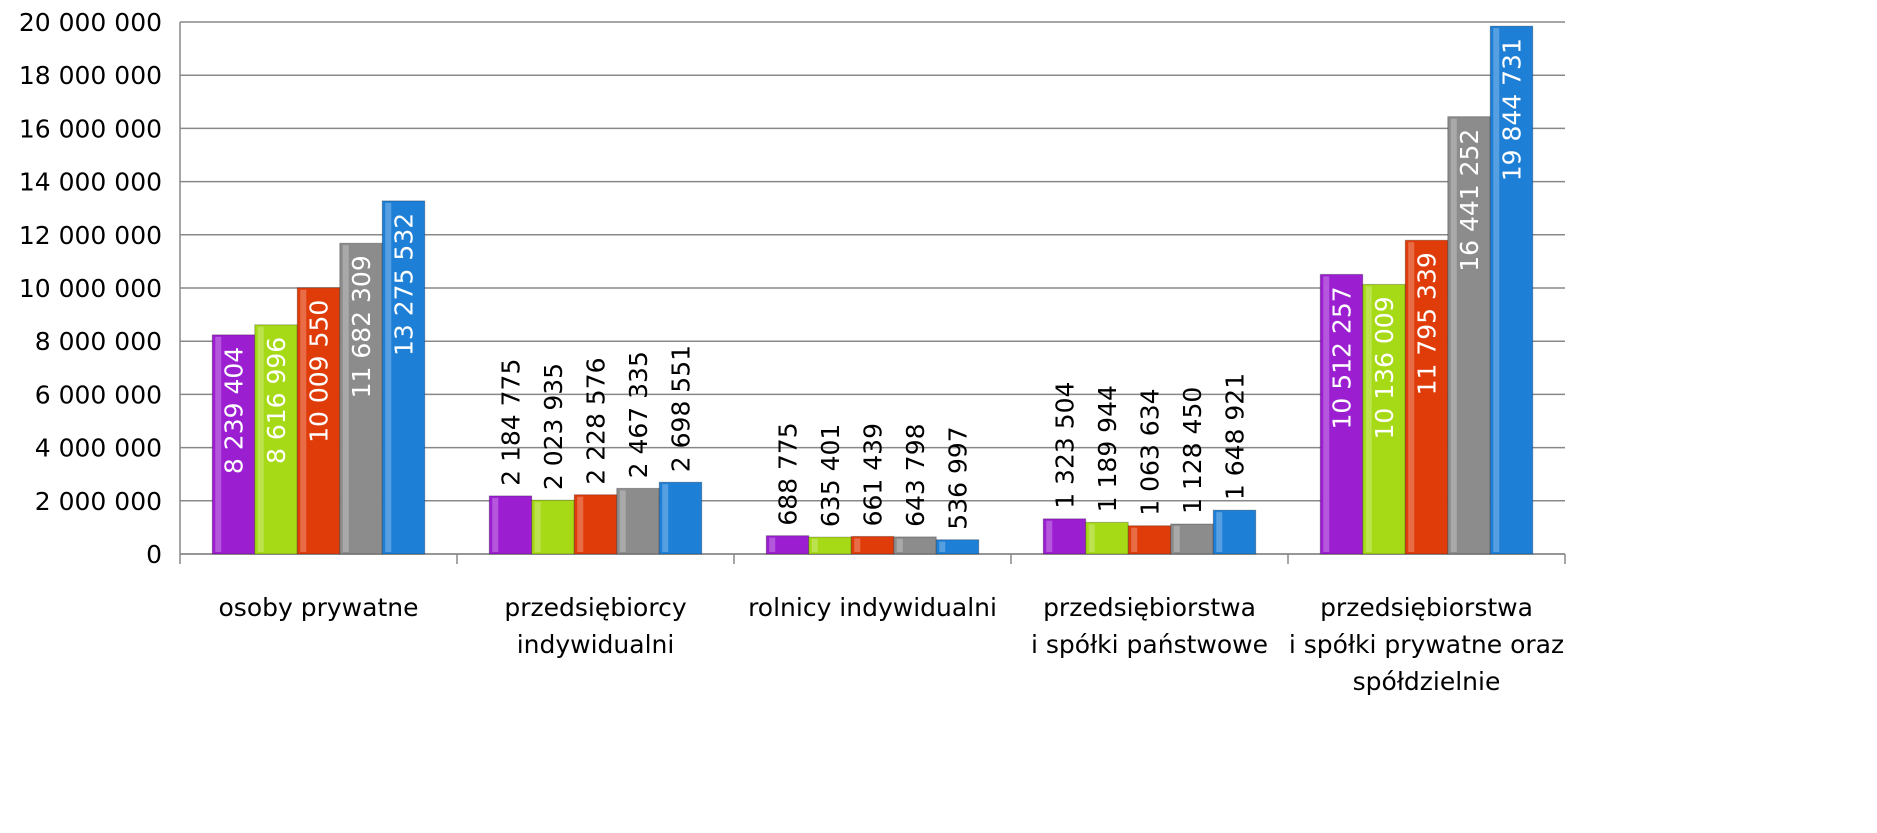 The height and width of the screenshot is (833, 1877). What do you see at coordinates (1342, 357) in the screenshot?
I see `value-label: 10 512 257` at bounding box center [1342, 357].